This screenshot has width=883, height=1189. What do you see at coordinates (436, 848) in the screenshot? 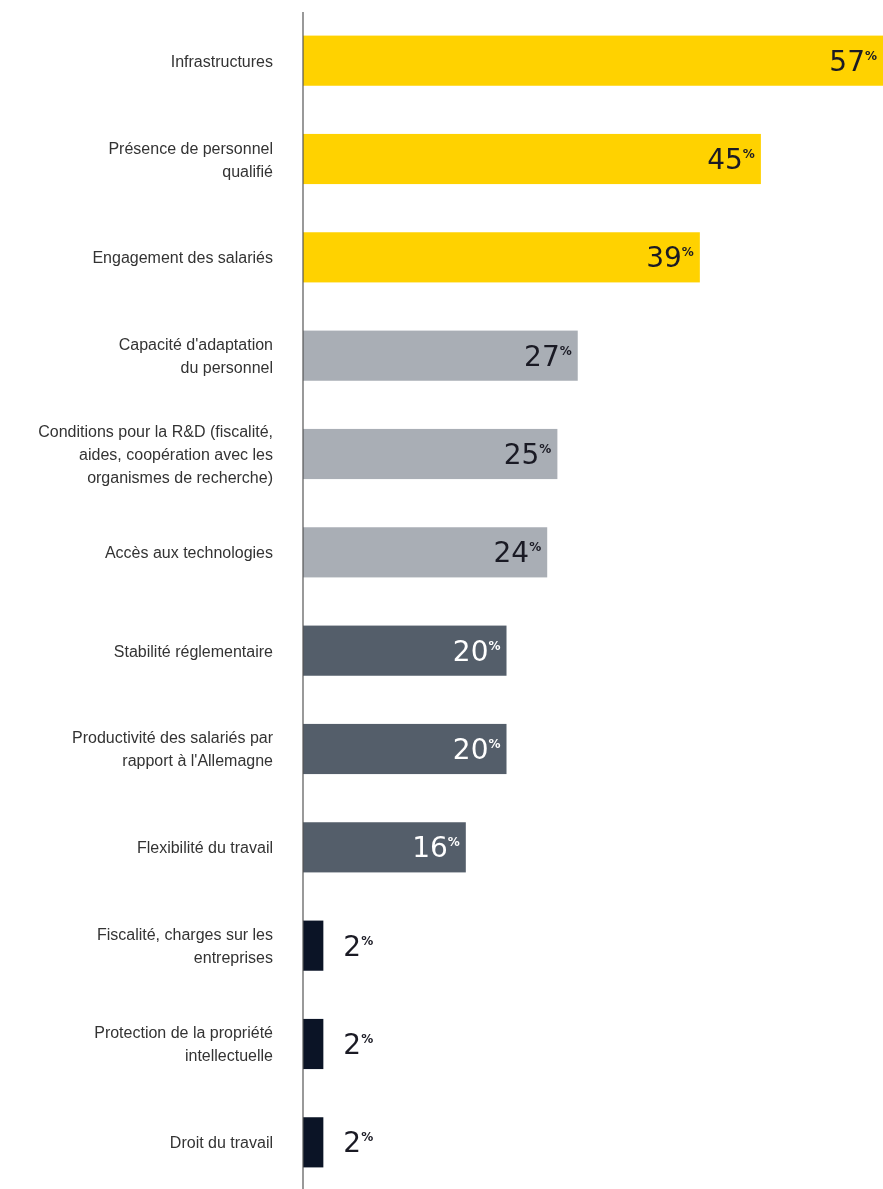
I see `data-label: 16$^{%}$` at bounding box center [436, 848].